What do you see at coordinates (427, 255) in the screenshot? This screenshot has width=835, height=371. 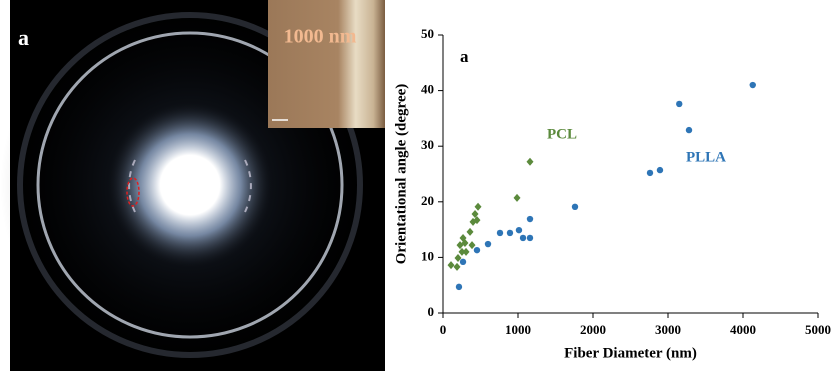 I see `y-tick-label: 10` at bounding box center [427, 255].